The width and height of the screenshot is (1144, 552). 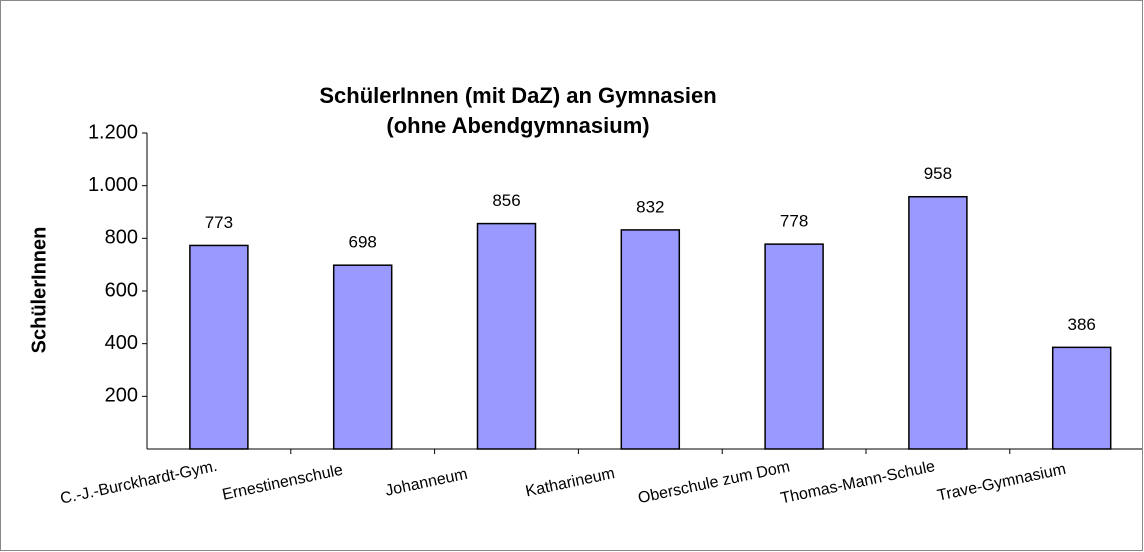 What do you see at coordinates (363, 242) in the screenshot?
I see `value-label: 698` at bounding box center [363, 242].